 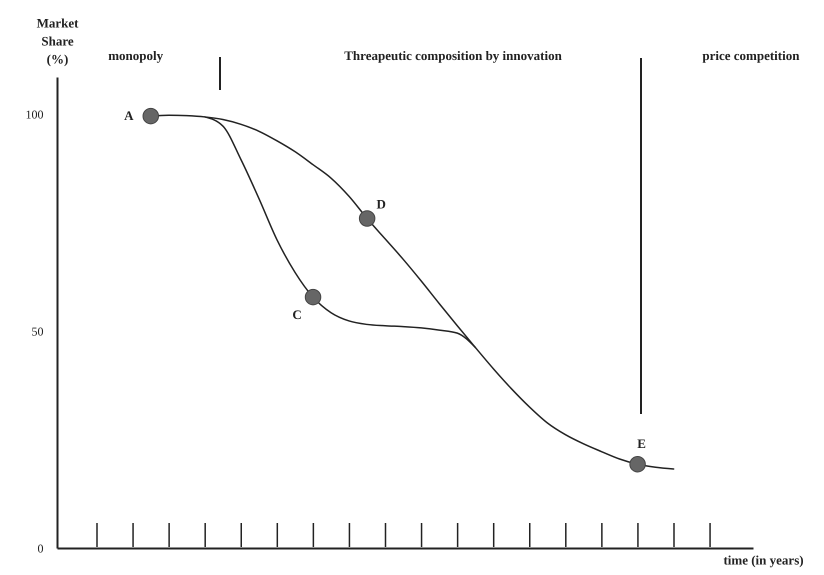 What do you see at coordinates (35, 114) in the screenshot?
I see `y-tick-label: 100` at bounding box center [35, 114].